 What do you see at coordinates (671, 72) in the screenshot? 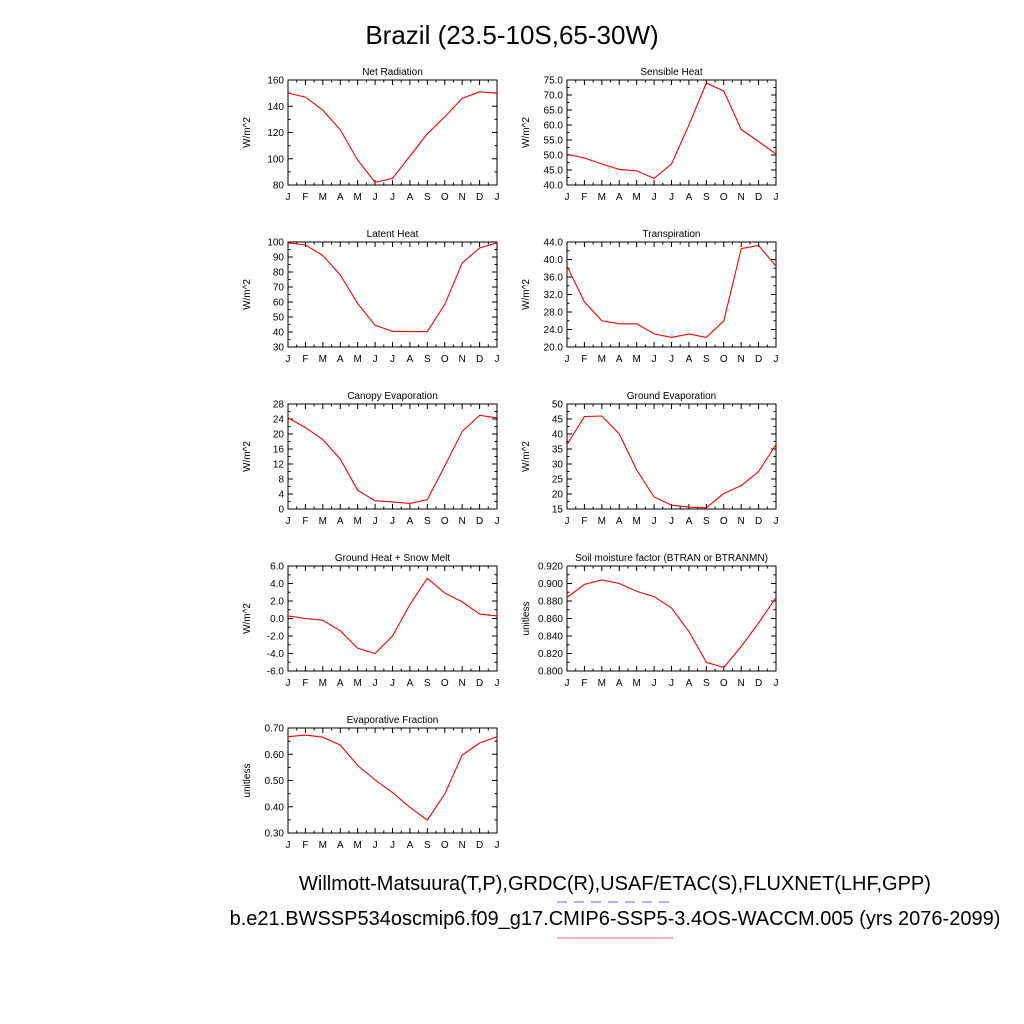
I see `panel-title: Sensible Heat` at bounding box center [671, 72].